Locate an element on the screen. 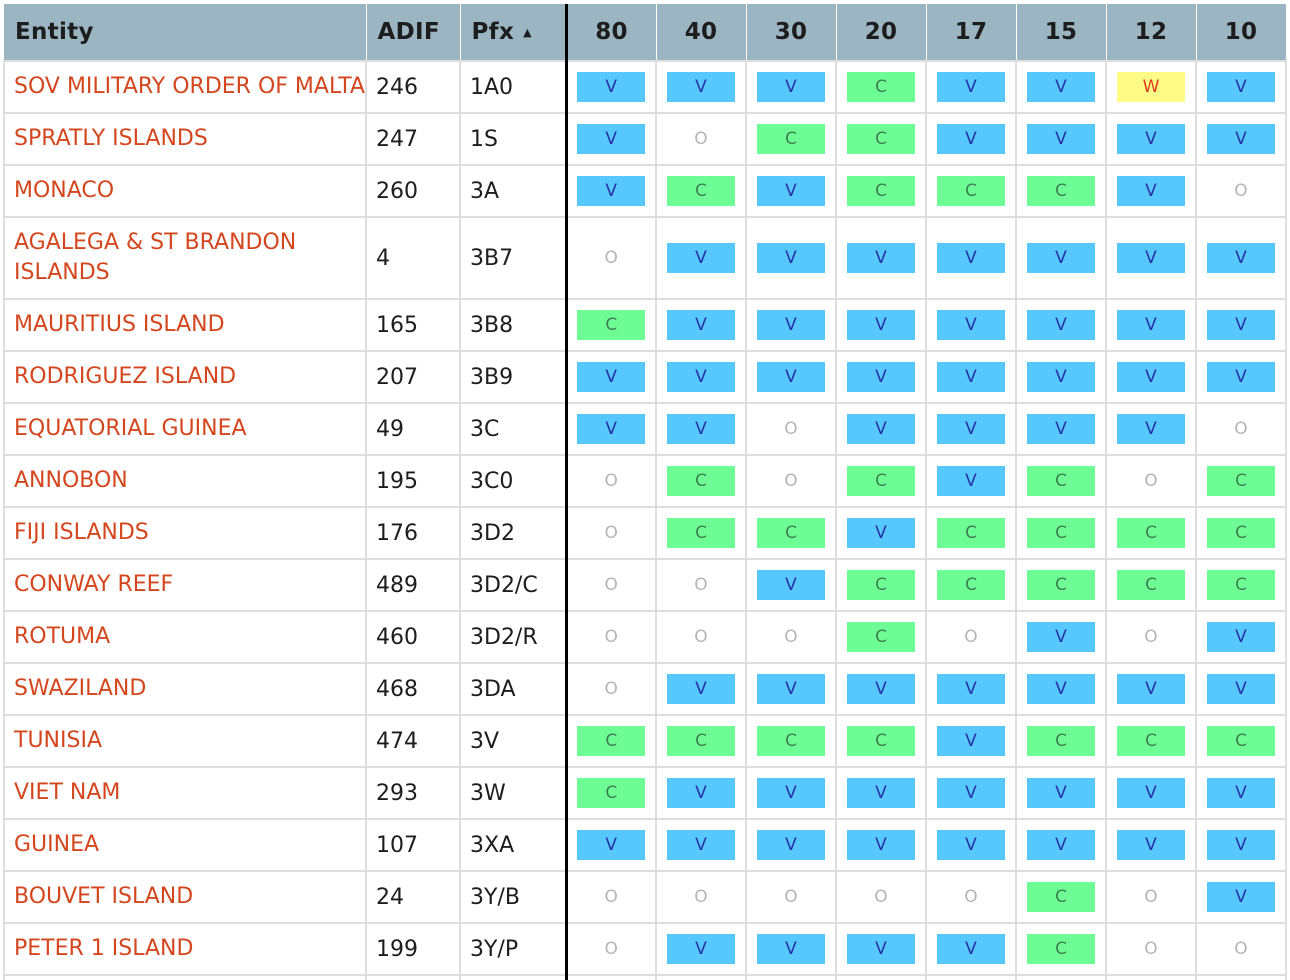  entity-name: SWAZILAND is located at coordinates (185, 689).